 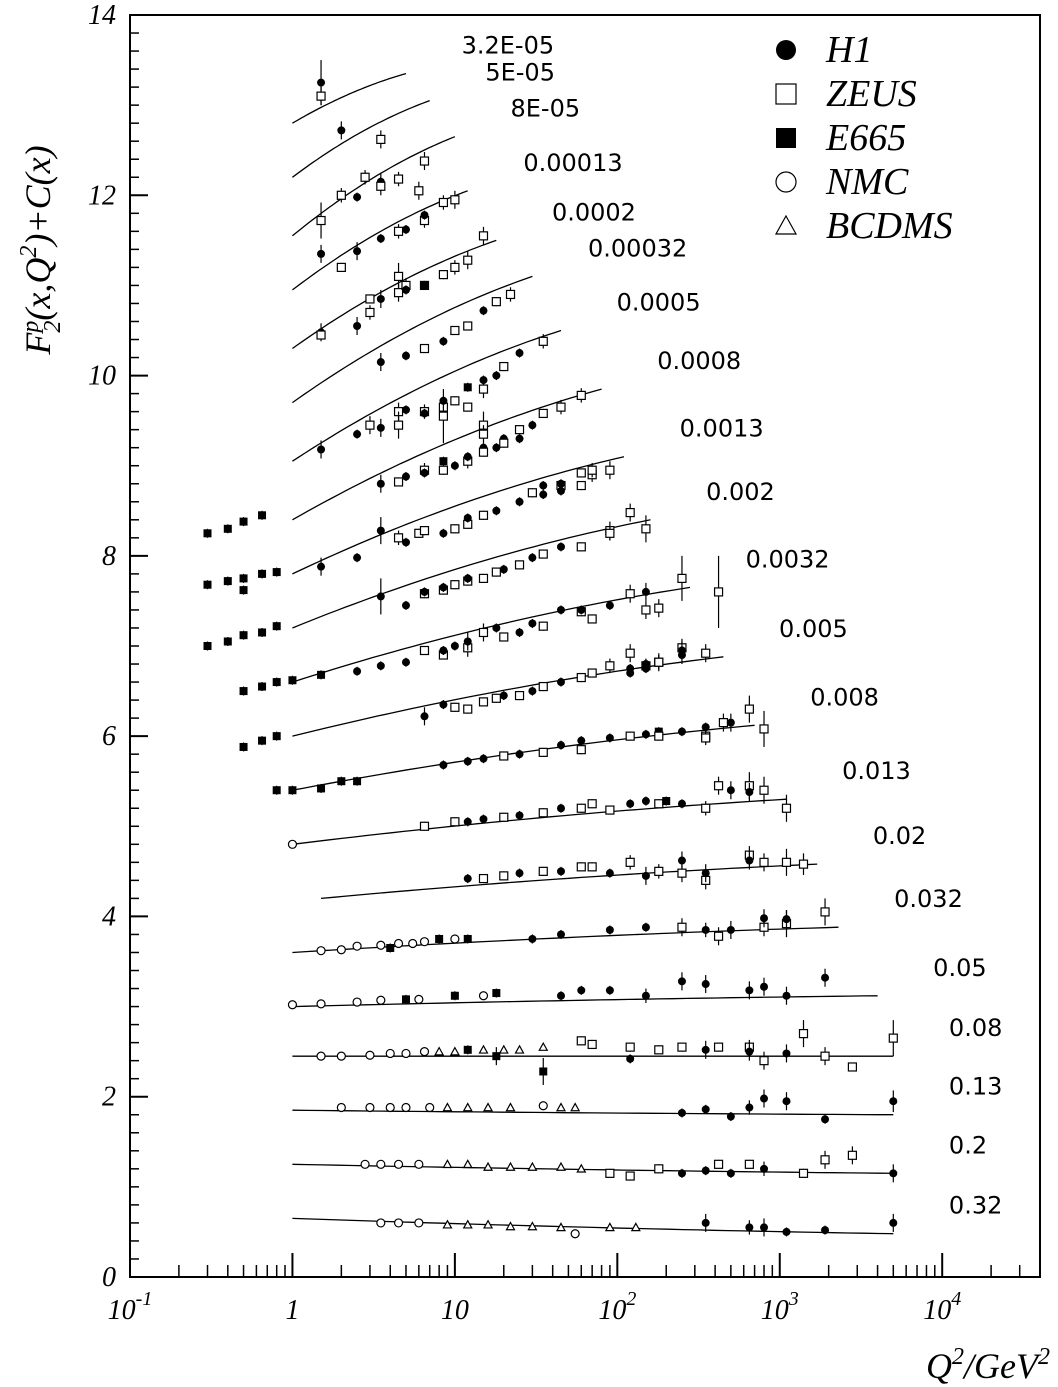 What do you see at coordinates (968, 1145) in the screenshot?
I see `x-bin-label: 0.2` at bounding box center [968, 1145].